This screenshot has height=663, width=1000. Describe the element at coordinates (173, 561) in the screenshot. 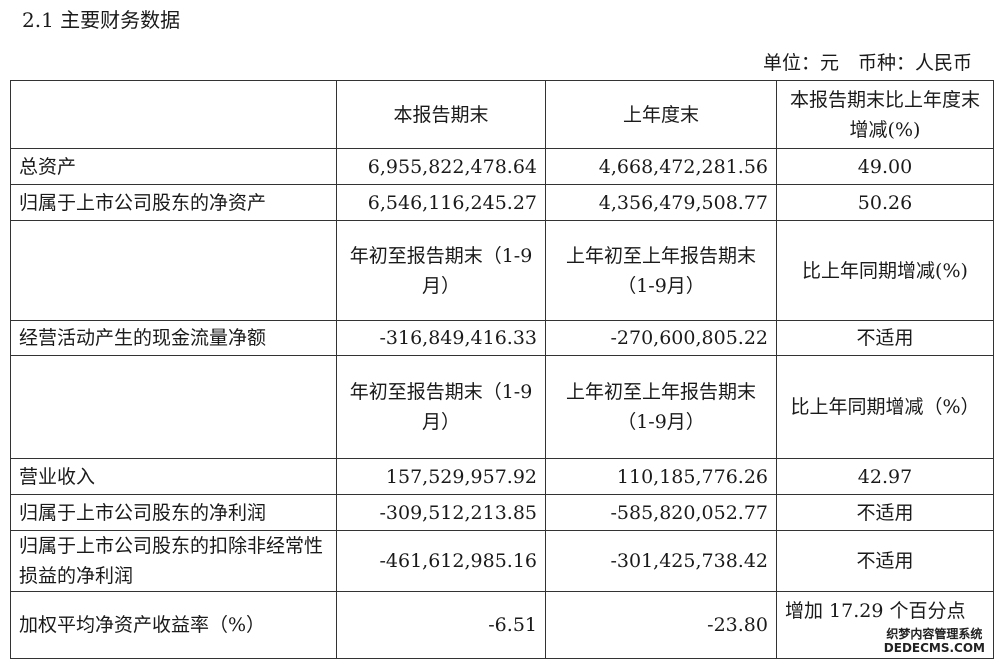

I see `row-label: 归属于上市公司股东的扣除非经常性损益的净利润` at that location.